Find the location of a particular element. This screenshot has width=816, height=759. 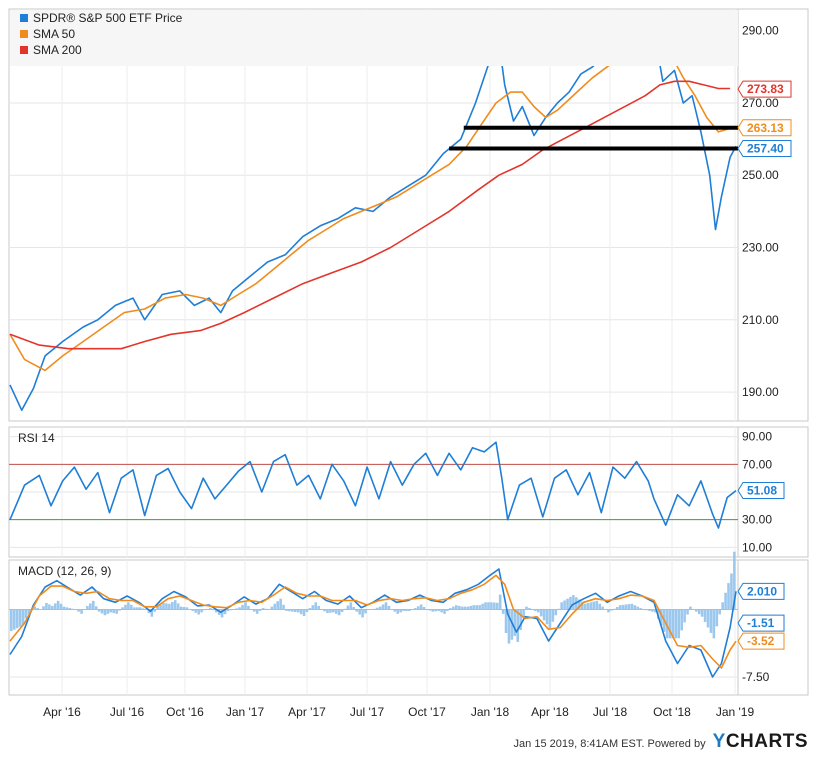

powered-by-label: Powered by is located at coordinates (676, 744).